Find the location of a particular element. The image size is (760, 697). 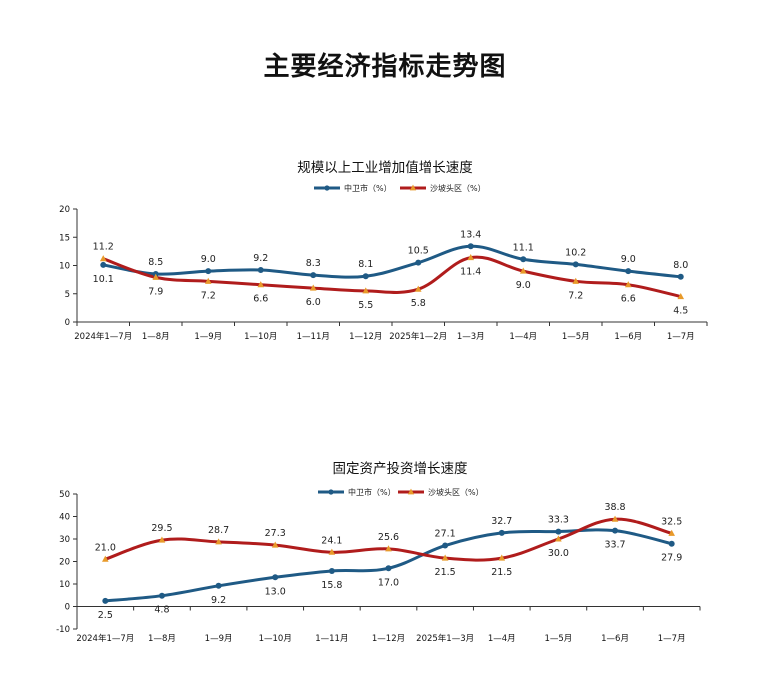

data-label: 32.7 is located at coordinates (501, 521).